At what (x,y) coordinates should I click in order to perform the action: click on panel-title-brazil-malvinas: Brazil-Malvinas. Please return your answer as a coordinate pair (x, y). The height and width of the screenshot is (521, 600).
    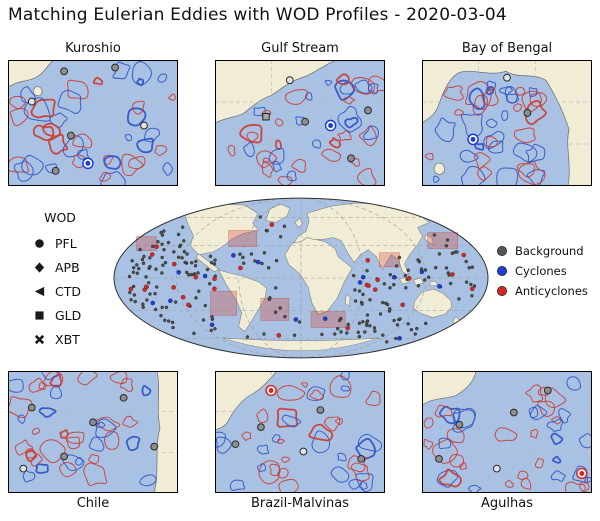
    Looking at the image, I should click on (300, 503).